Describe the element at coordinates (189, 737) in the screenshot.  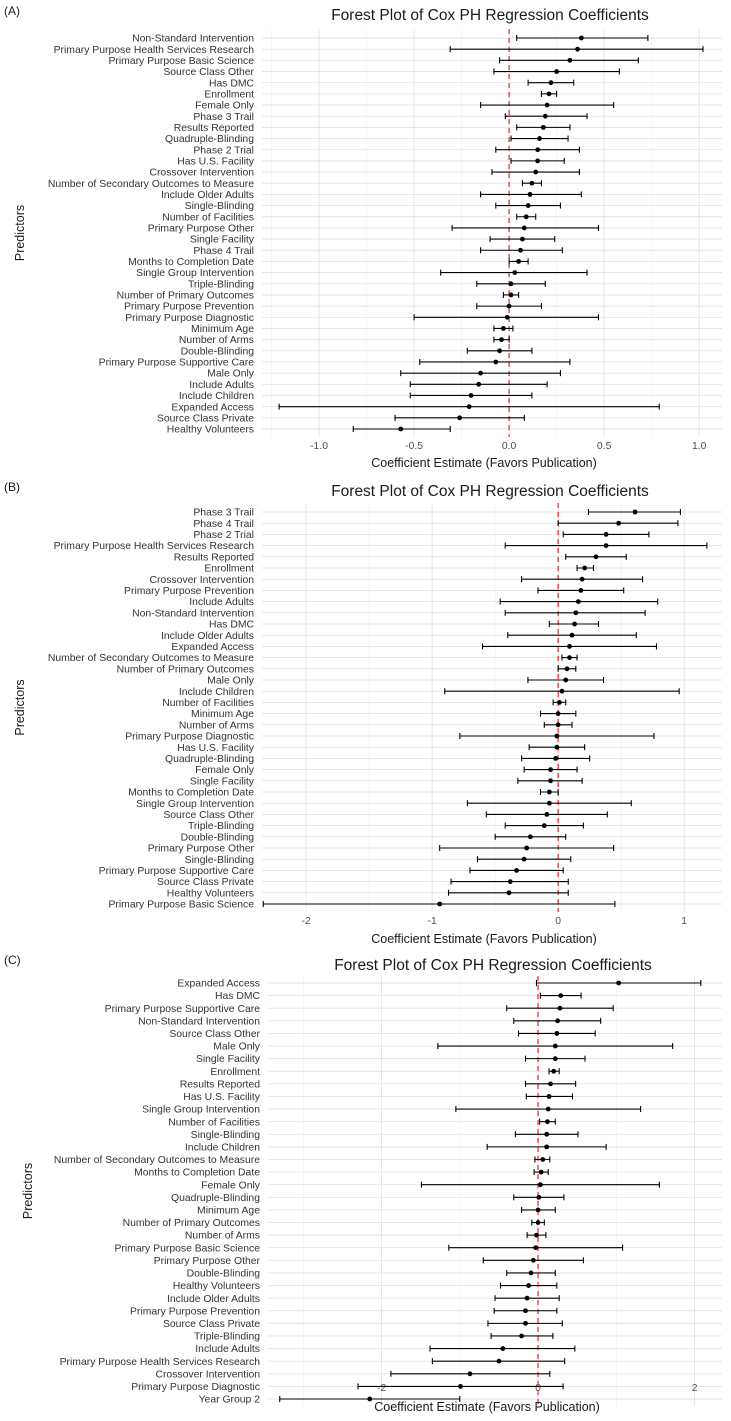
I see `predictor-label: Primary Purpose Diagnostic` at that location.